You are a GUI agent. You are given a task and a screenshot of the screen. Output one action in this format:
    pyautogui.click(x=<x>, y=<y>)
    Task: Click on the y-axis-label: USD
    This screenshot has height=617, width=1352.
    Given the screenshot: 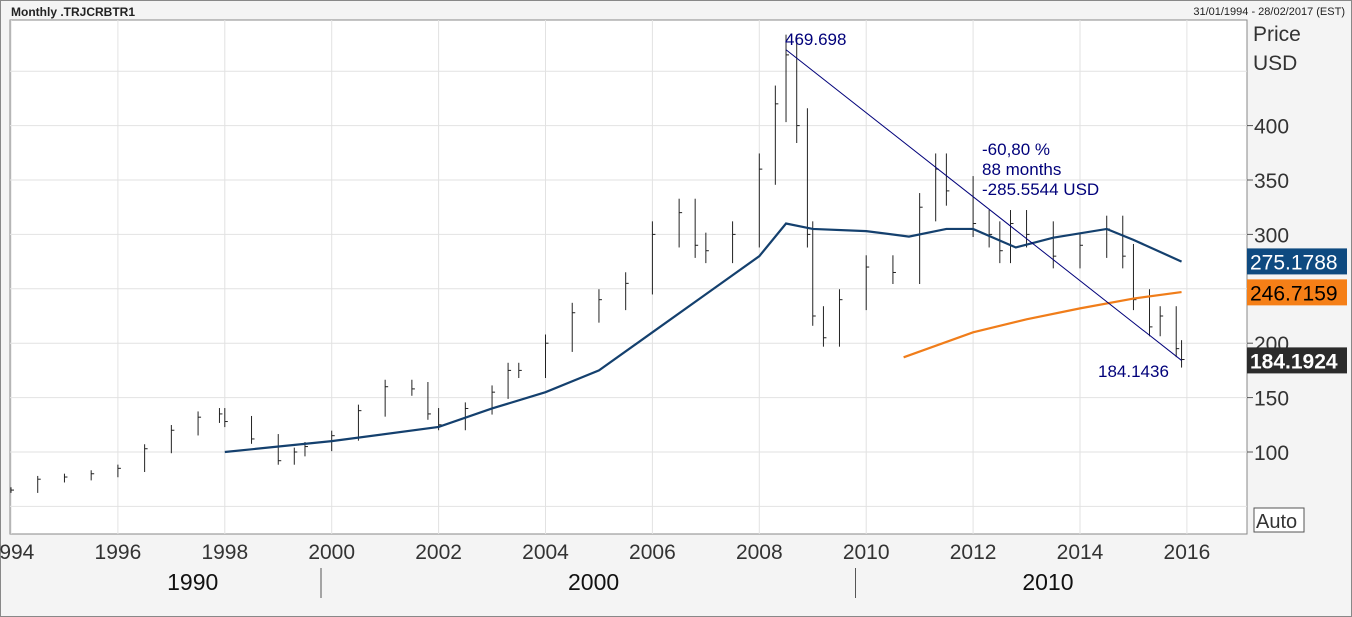 What is the action you would take?
    pyautogui.click(x=1275, y=63)
    